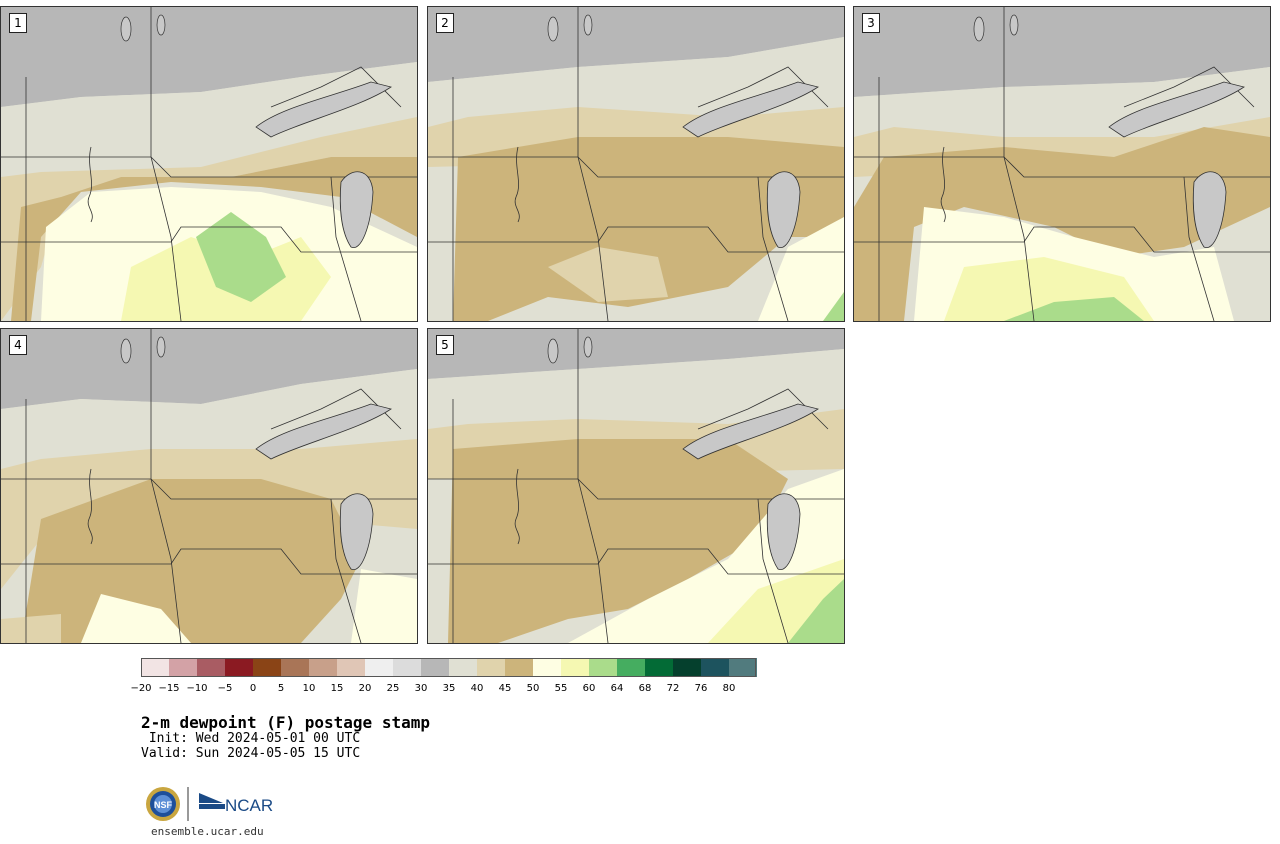  I want to click on colorbar-tick-label: 45, so click(505, 688).